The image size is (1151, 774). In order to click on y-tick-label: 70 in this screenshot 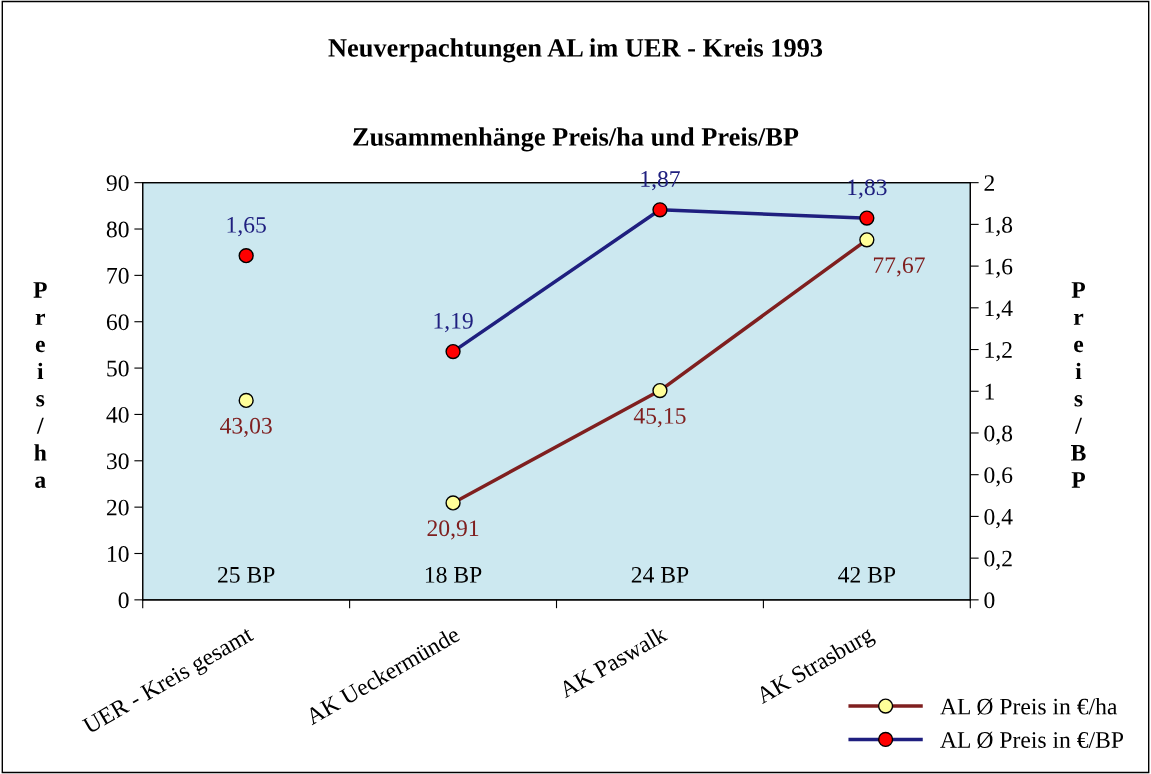, I will do `click(118, 275)`.